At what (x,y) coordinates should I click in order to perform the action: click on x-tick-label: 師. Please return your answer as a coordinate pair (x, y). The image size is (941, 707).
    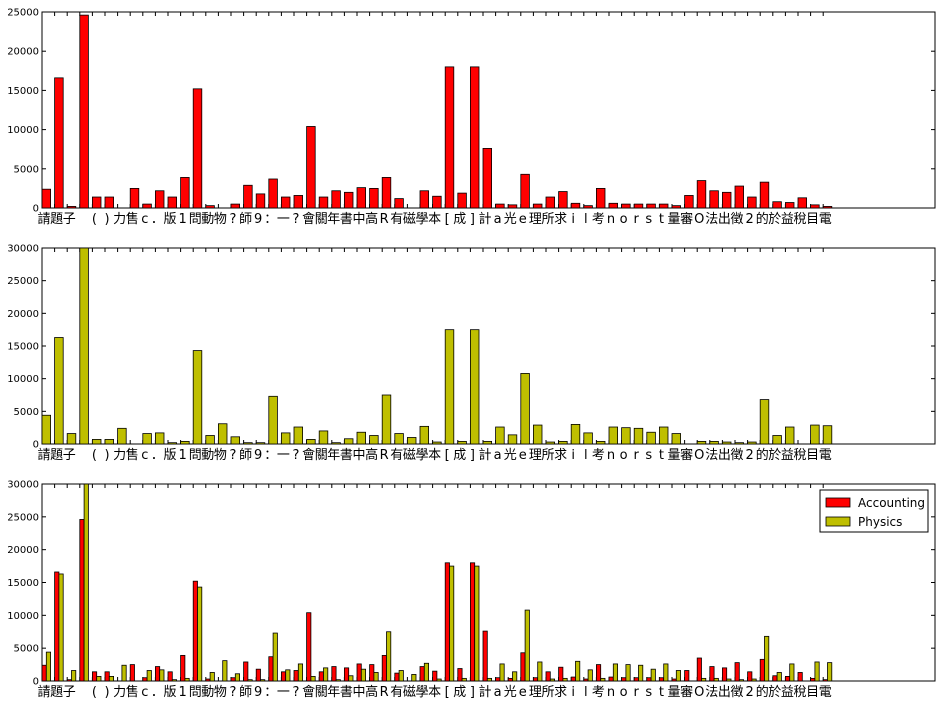
    Looking at the image, I should click on (245, 219).